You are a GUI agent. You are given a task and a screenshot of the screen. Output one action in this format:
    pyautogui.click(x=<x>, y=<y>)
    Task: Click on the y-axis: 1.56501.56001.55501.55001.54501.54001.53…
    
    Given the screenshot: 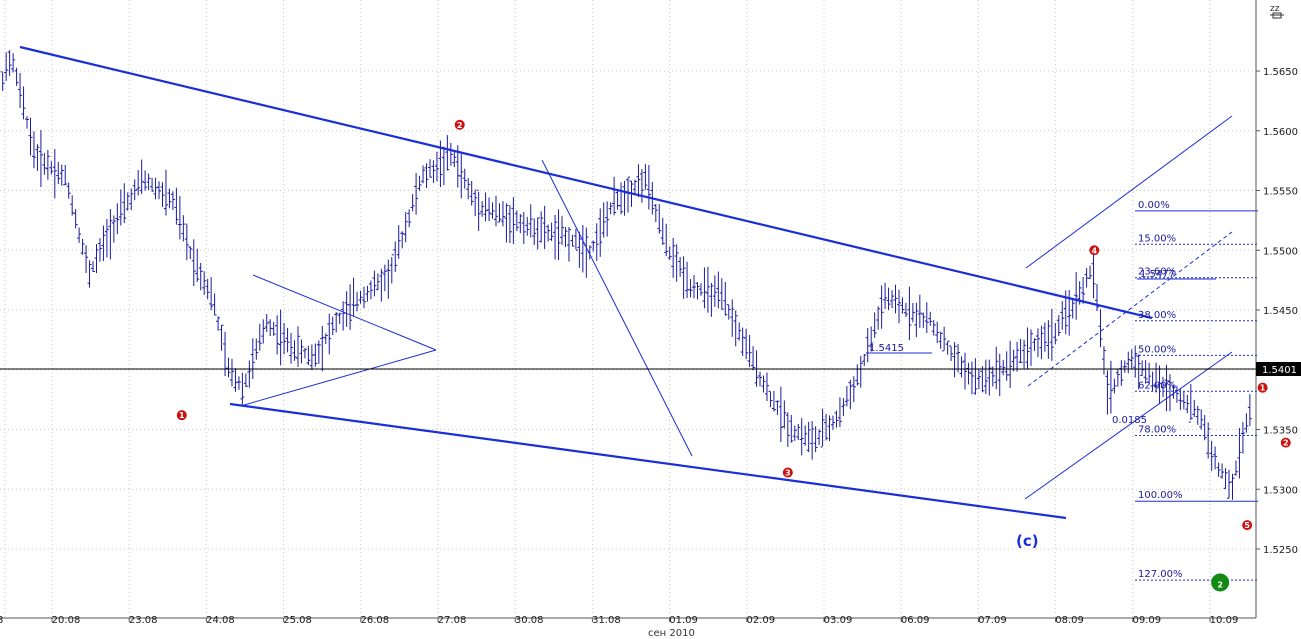 What is the action you would take?
    pyautogui.click(x=1276, y=309)
    